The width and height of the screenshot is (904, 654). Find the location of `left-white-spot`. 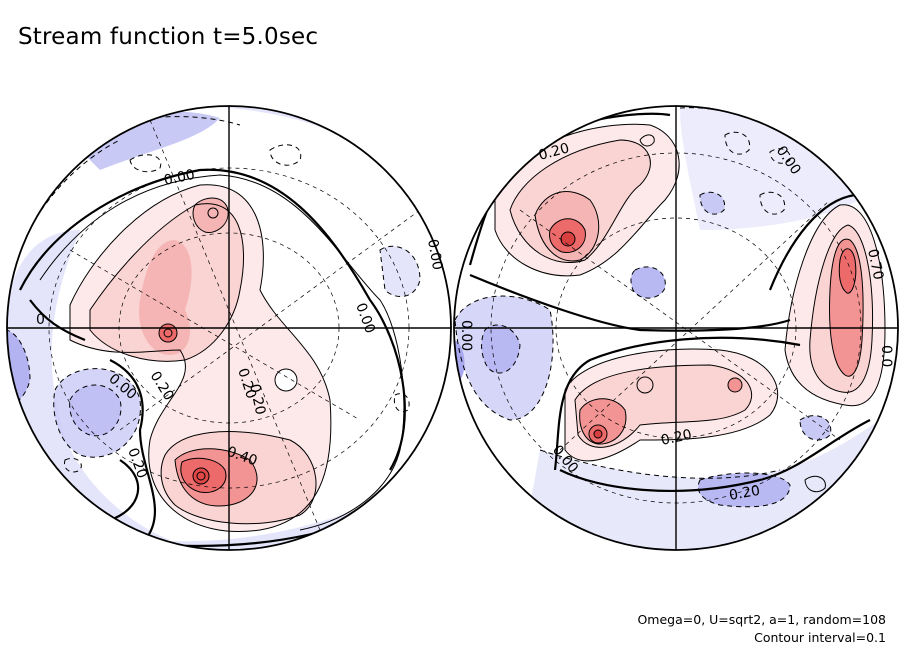

left-white-spot is located at coordinates (286, 380).